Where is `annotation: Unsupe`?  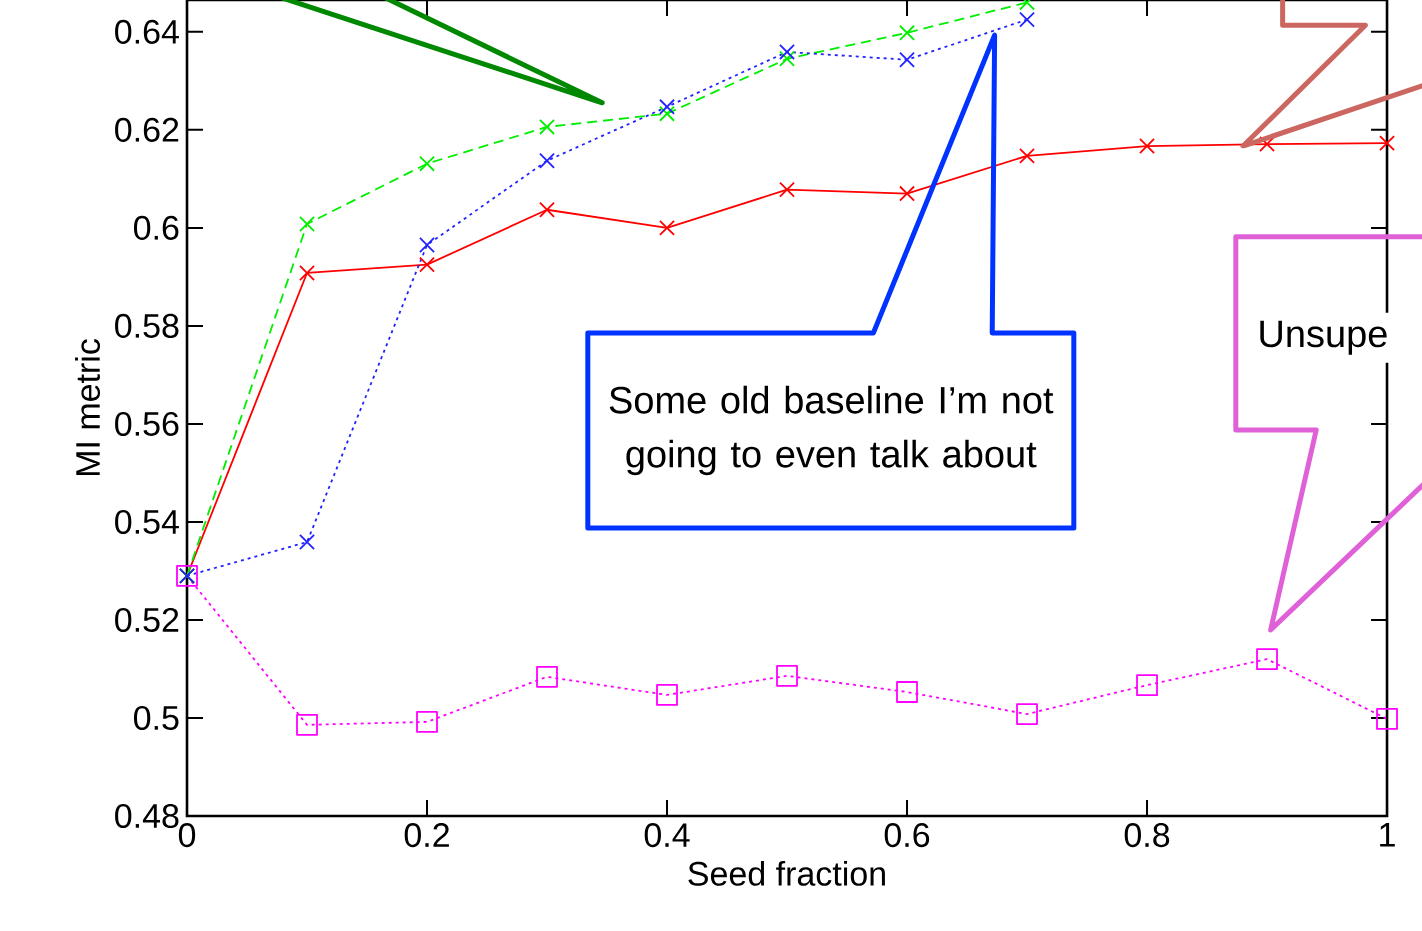
annotation: Unsupe is located at coordinates (1323, 337).